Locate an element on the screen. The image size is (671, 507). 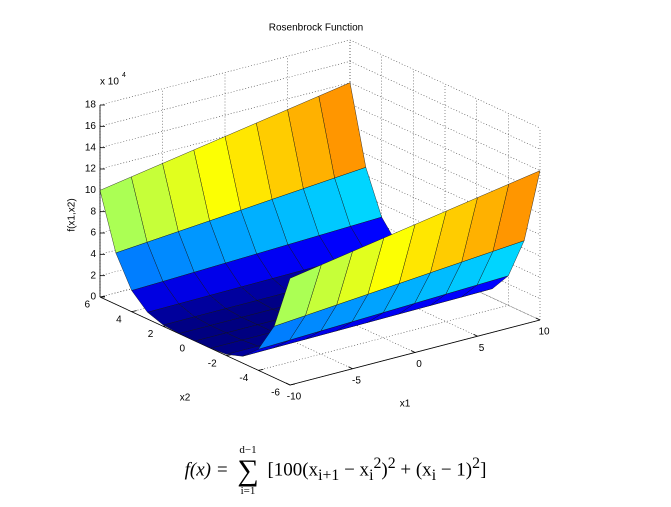
z-tick-label: 2 is located at coordinates (93, 275).